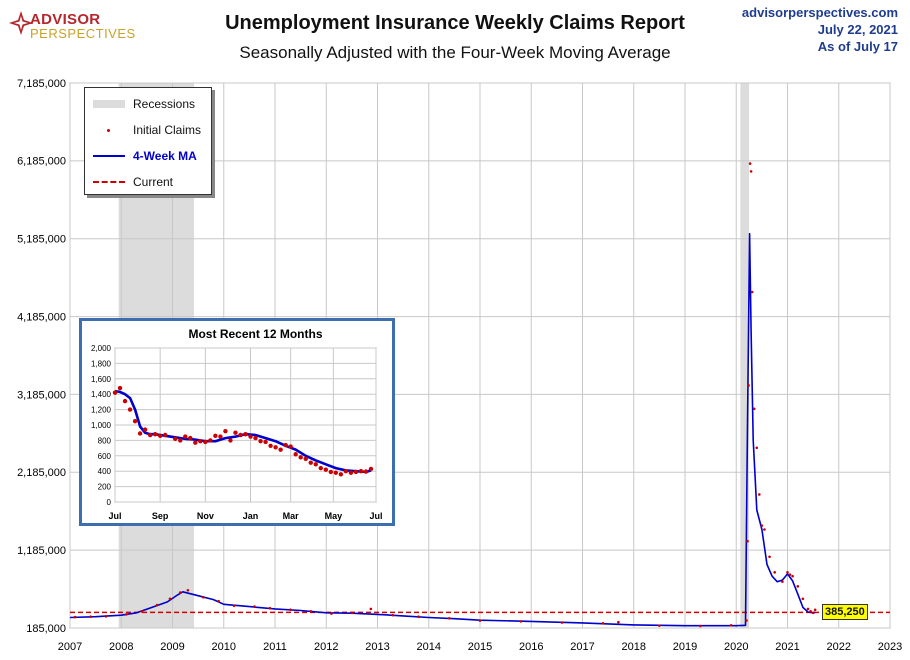 This screenshot has width=910, height=660. Describe the element at coordinates (41, 240) in the screenshot. I see `main-y-tick-label: 5,185,000` at that location.